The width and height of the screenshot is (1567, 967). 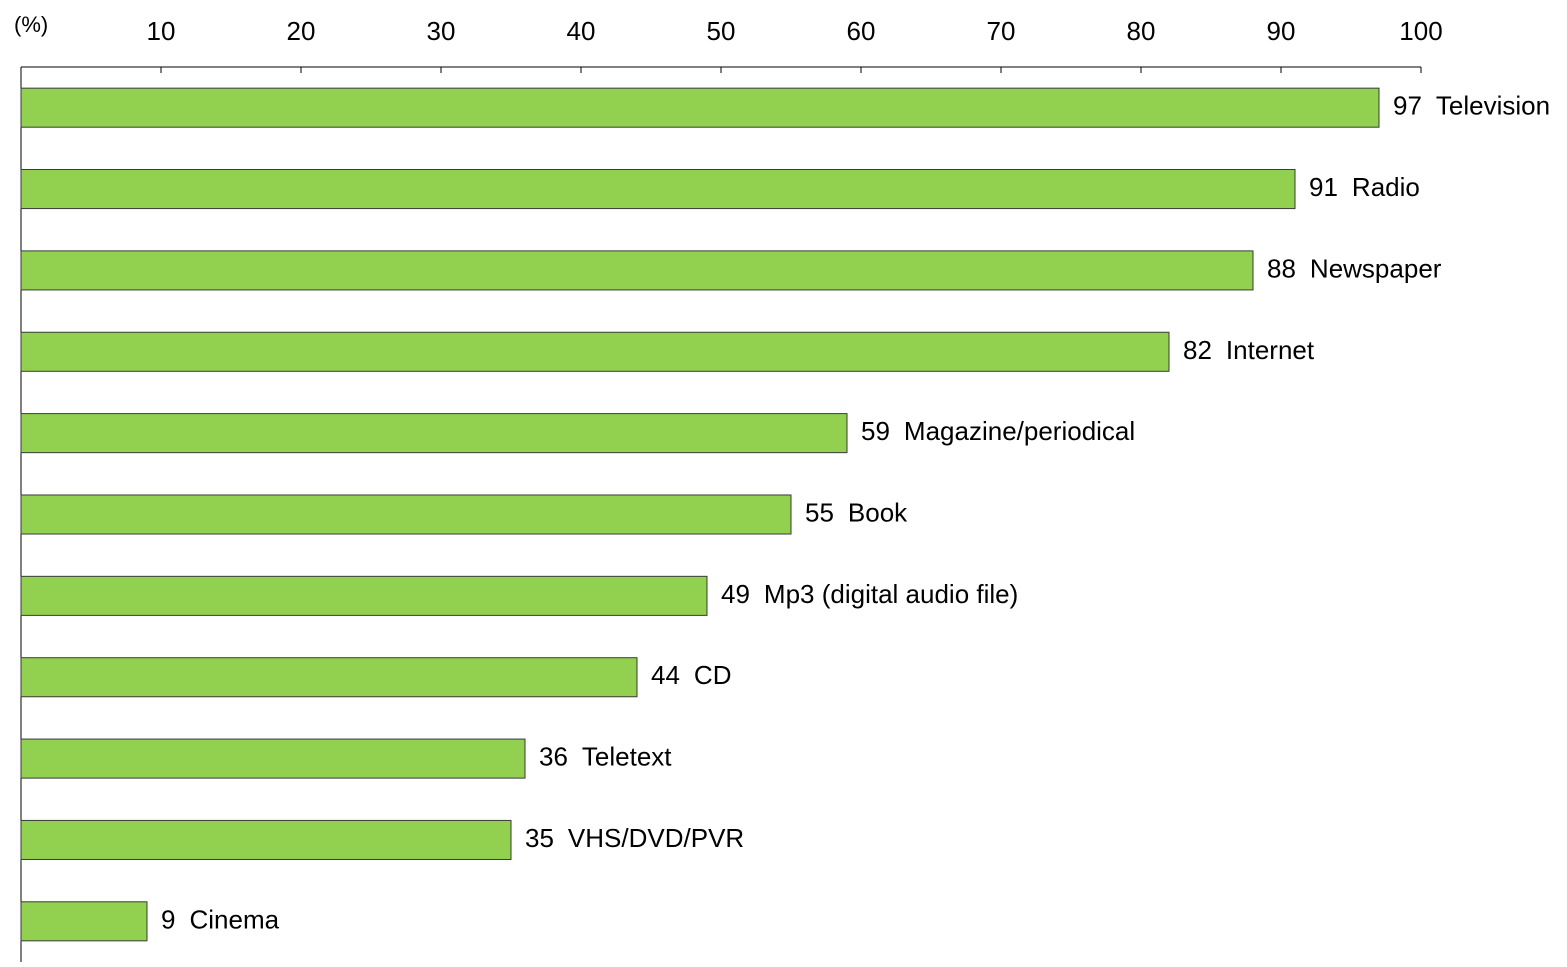 What do you see at coordinates (665, 675) in the screenshot?
I see `value-label: 44` at bounding box center [665, 675].